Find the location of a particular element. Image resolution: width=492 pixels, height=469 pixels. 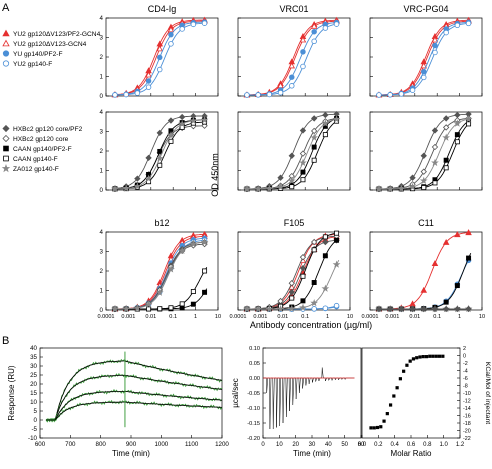

x-tick-label: 1.2 is located at coordinates (460, 445).